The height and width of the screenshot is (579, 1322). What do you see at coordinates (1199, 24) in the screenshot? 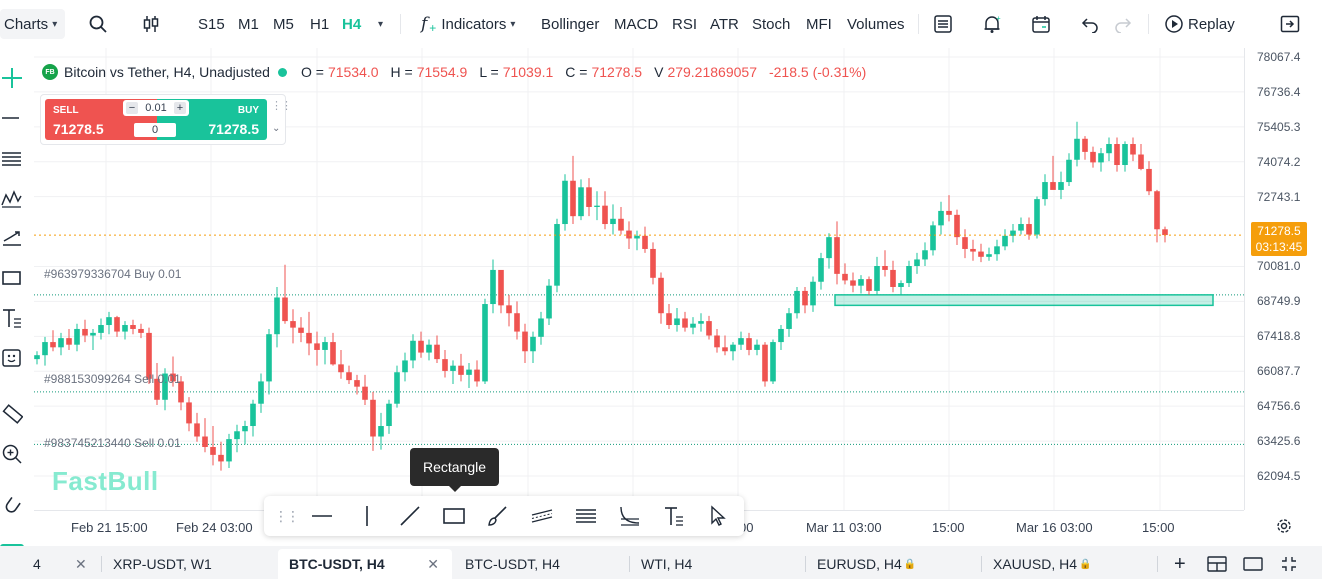
I see `replay-button: Replay` at bounding box center [1199, 24].